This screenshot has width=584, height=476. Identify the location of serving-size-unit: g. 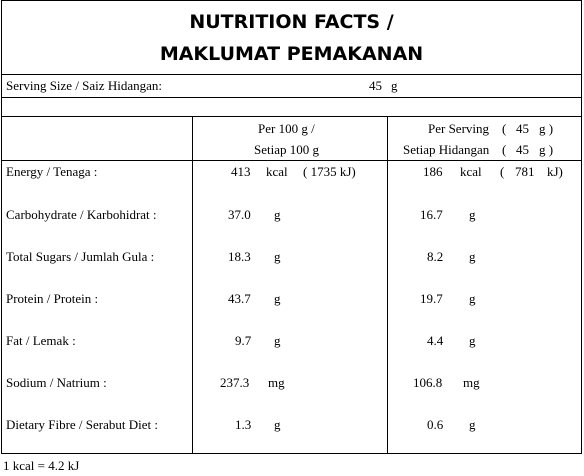
(394, 85).